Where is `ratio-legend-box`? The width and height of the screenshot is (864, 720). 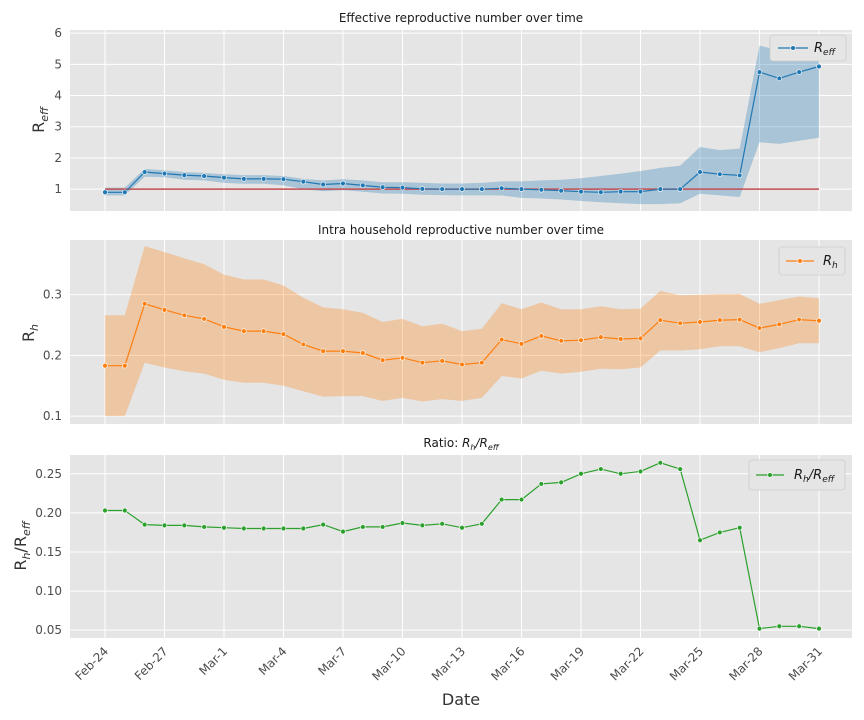
ratio-legend-box is located at coordinates (797, 475).